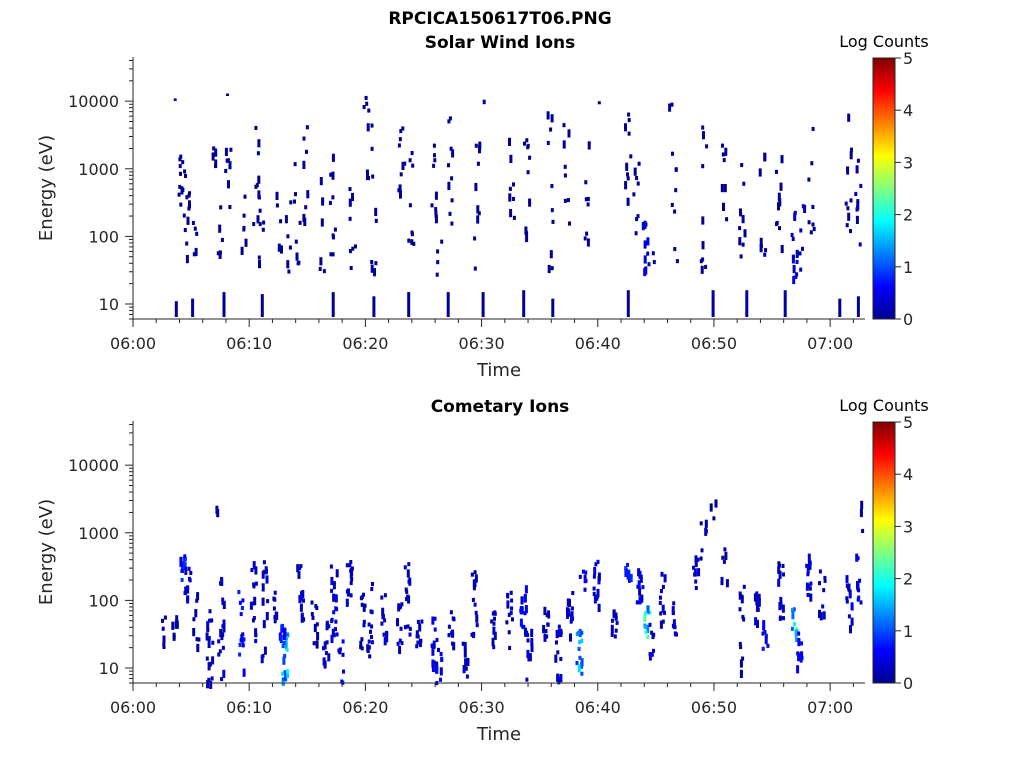 This screenshot has width=1024, height=768. I want to click on x-axis-label: Time, so click(498, 734).